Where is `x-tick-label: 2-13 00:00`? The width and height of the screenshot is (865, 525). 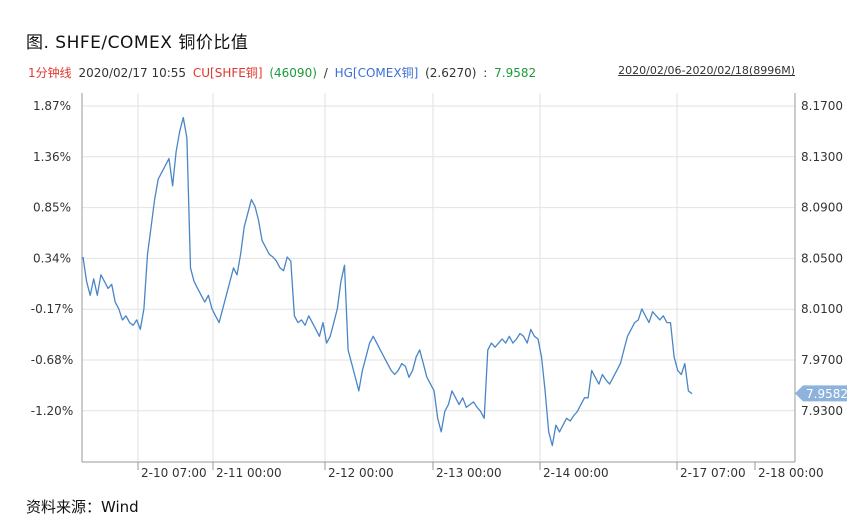
x-tick-label: 2-13 00:00 is located at coordinates (469, 473).